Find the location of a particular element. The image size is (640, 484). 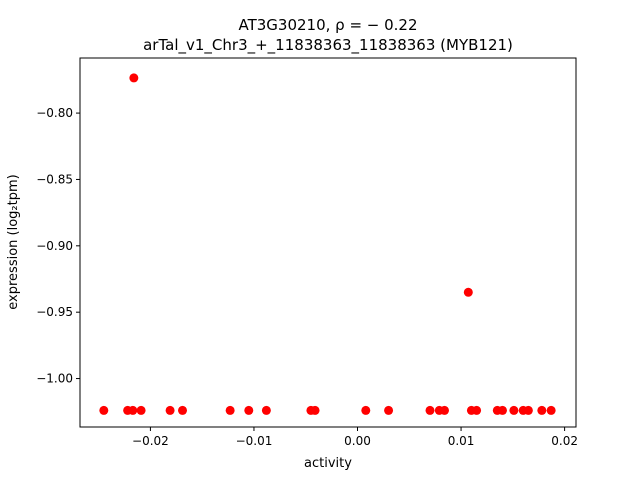

x-tick-label: 0.02 is located at coordinates (564, 441).